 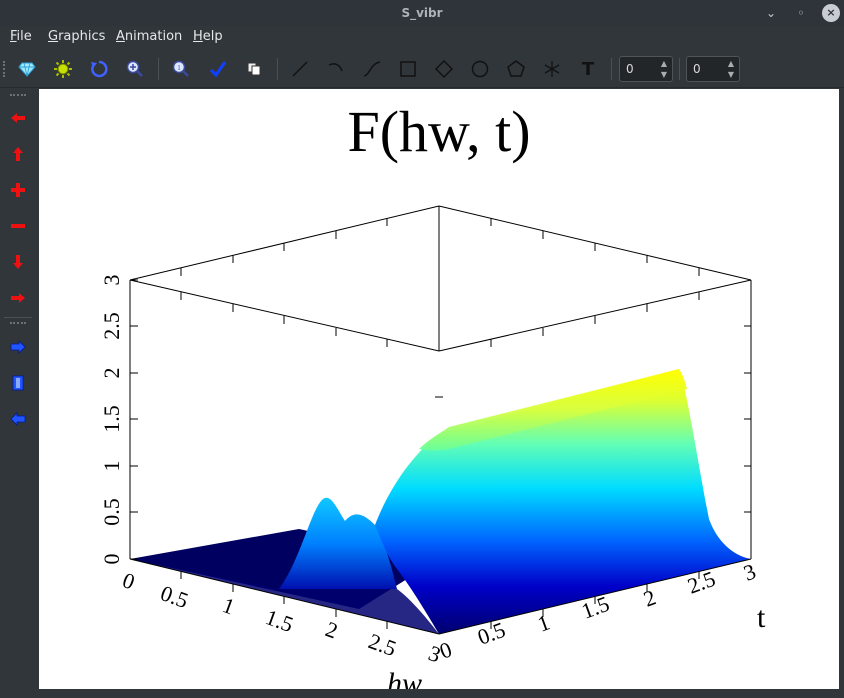 I want to click on x-tick-label: 0, so click(x=128, y=580).